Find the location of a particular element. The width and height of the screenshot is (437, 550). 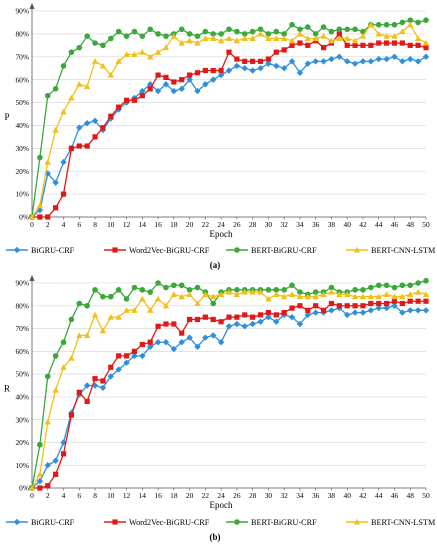

x-tick-label: 30 is located at coordinates (269, 224).